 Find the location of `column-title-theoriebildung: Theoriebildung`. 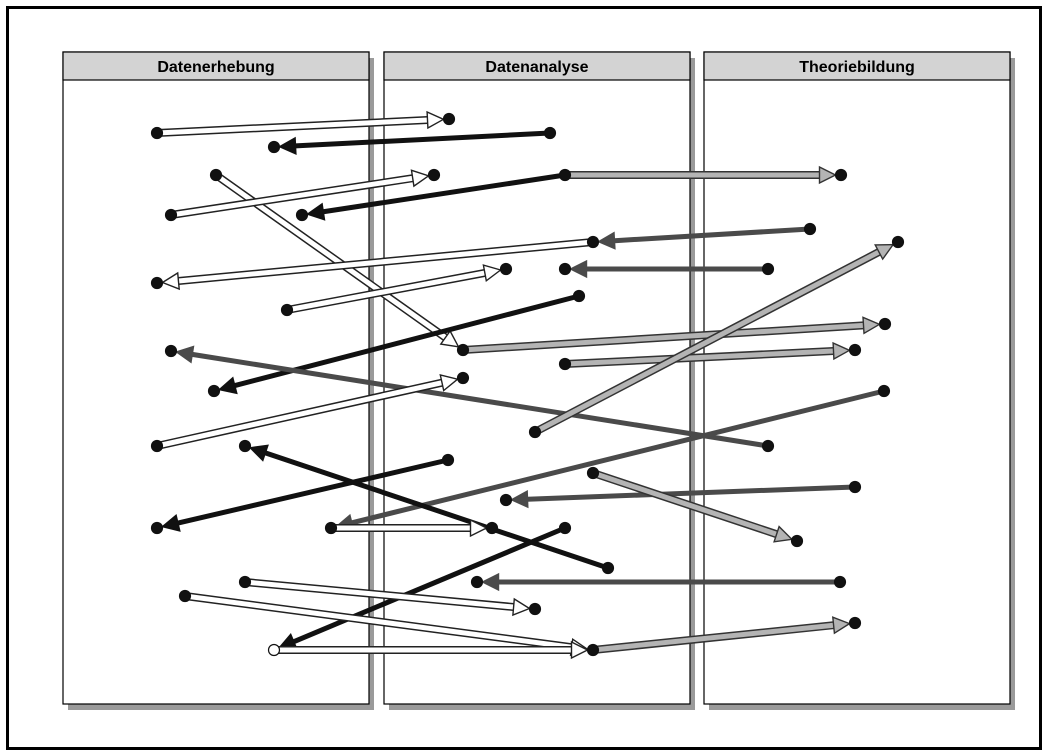

column-title-theoriebildung: Theoriebildung is located at coordinates (857, 67).